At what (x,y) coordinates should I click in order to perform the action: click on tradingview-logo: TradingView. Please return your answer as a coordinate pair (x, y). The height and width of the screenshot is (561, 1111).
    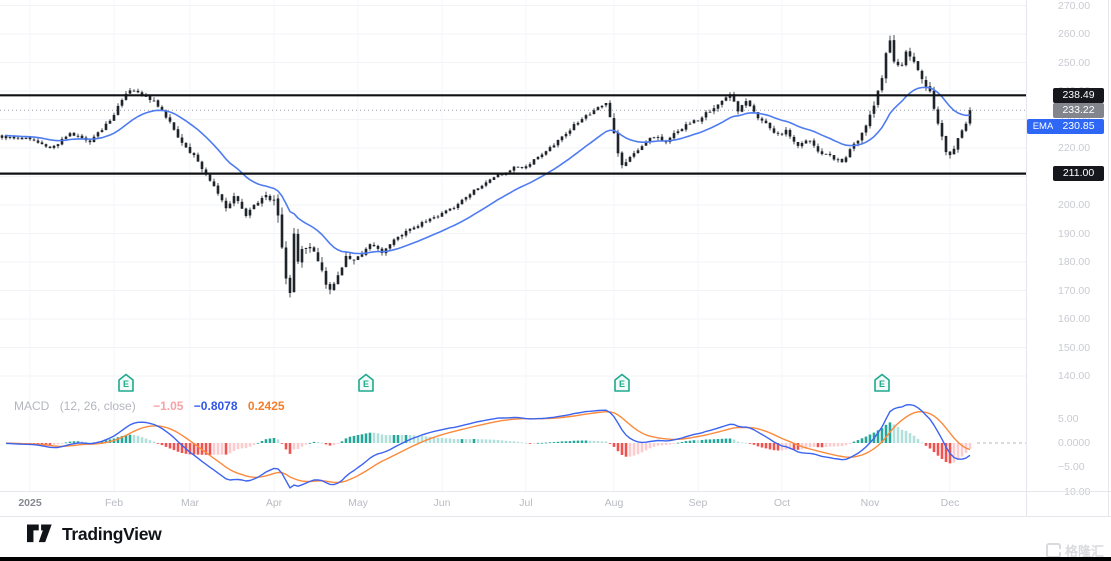
    Looking at the image, I should click on (94, 534).